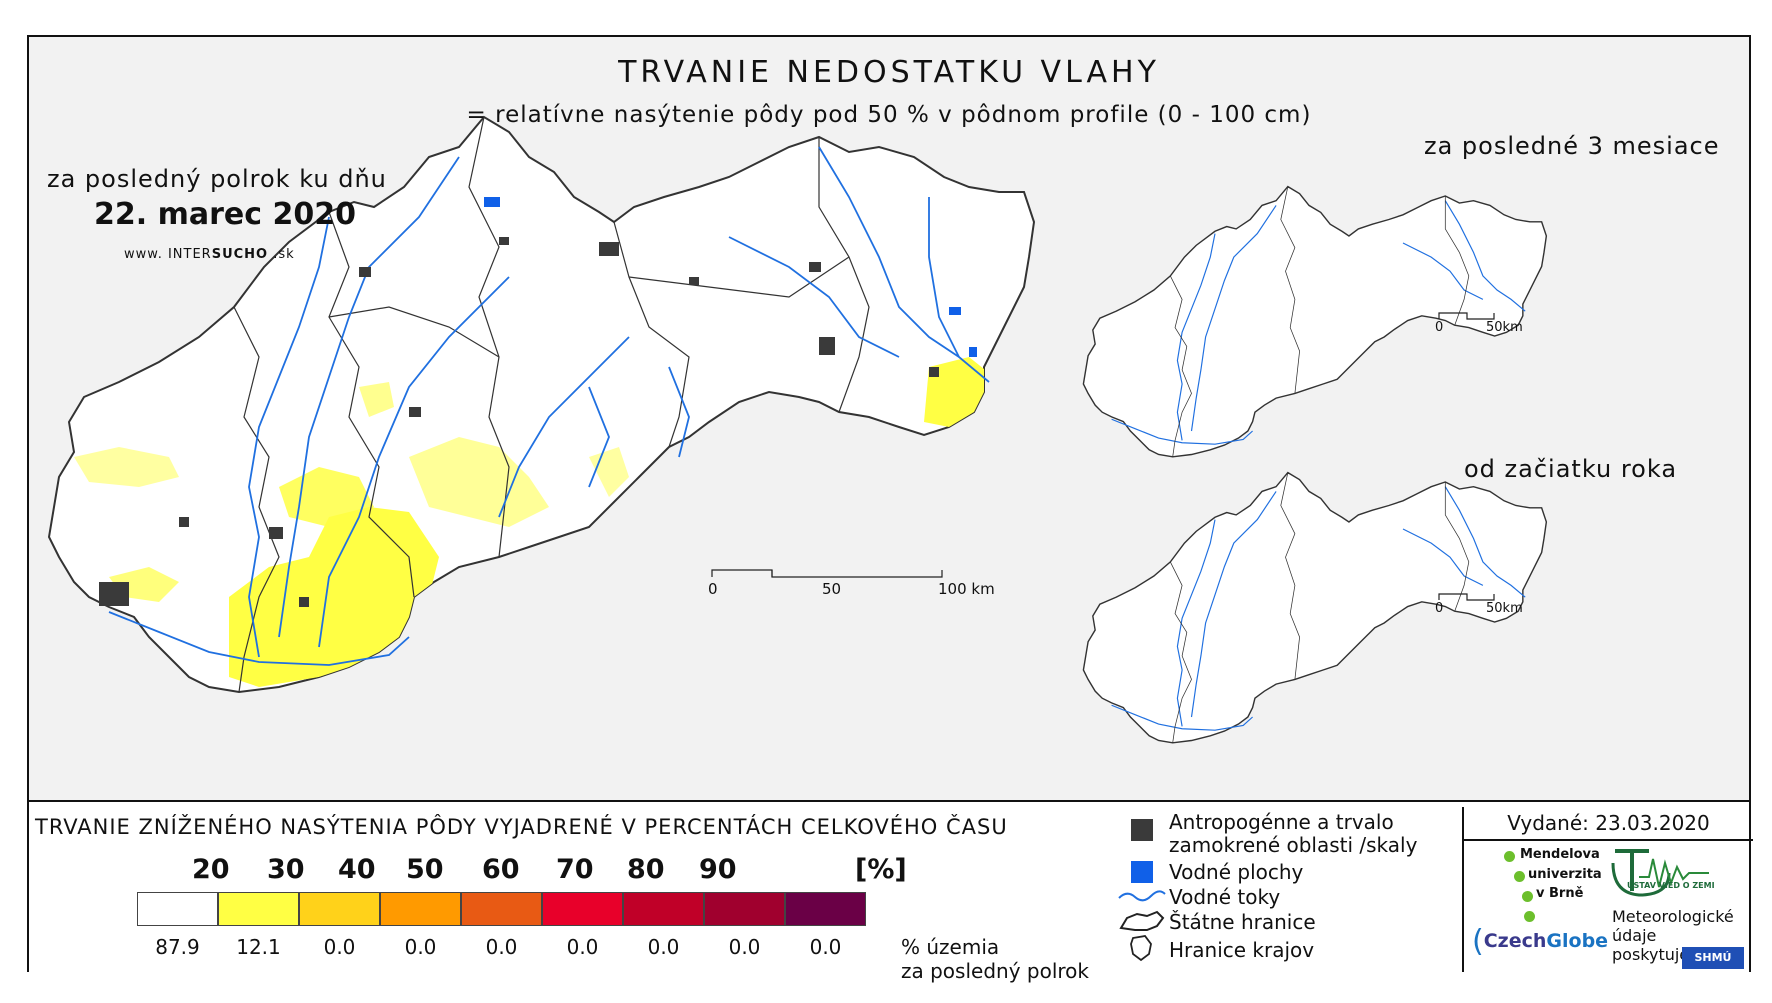 This screenshot has height=1003, width=1772. I want to click on mendel-line1: Mendelova, so click(1560, 854).